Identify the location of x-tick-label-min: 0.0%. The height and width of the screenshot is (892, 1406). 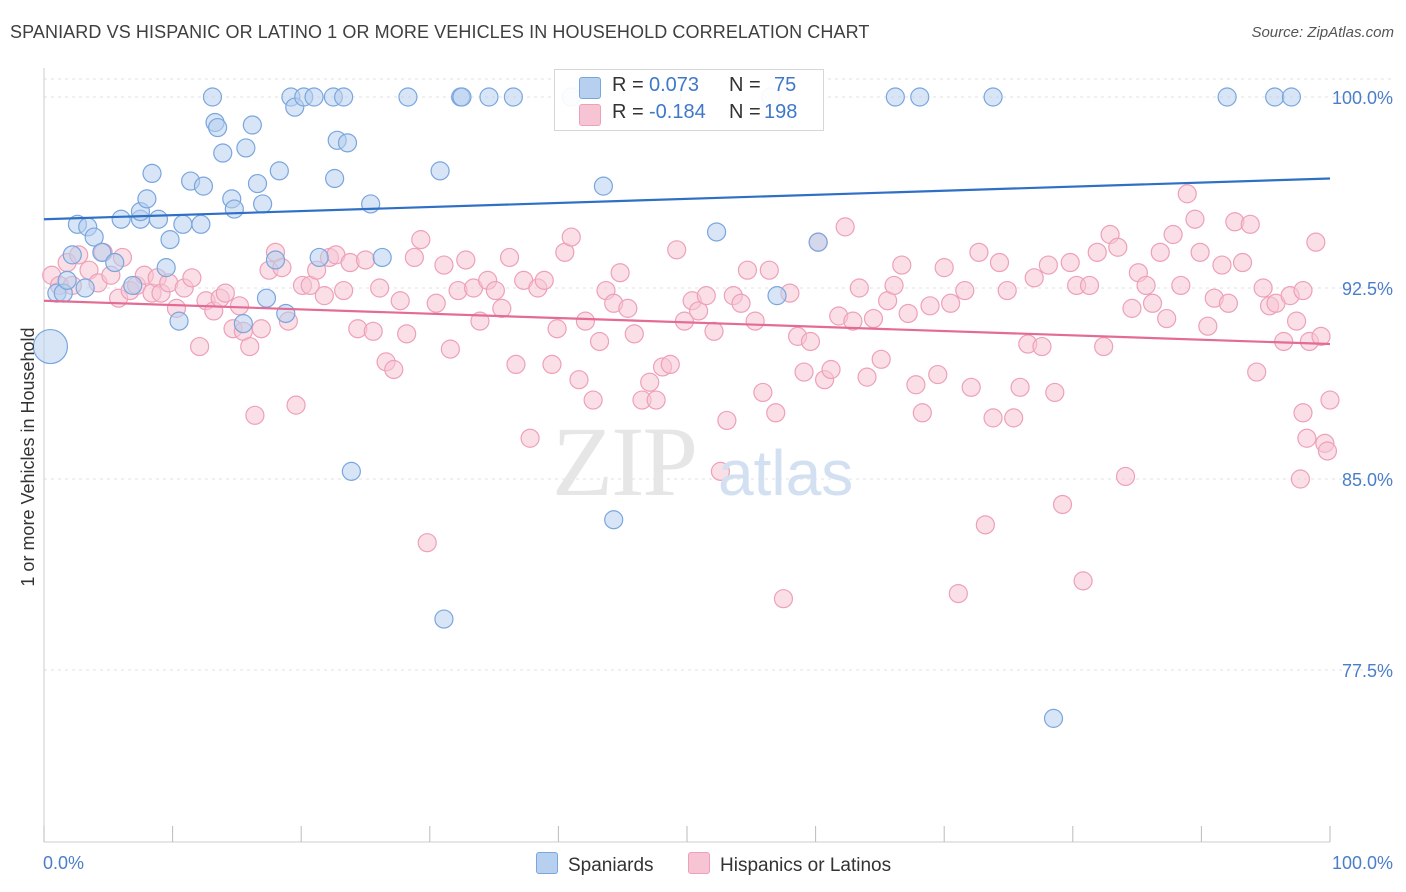
(63, 863).